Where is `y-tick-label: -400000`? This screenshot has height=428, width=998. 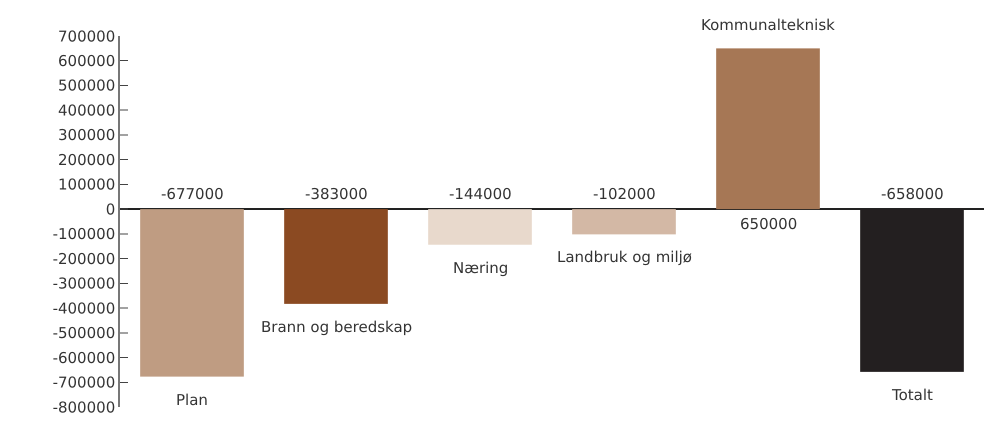
y-tick-label: -400000 is located at coordinates (84, 308).